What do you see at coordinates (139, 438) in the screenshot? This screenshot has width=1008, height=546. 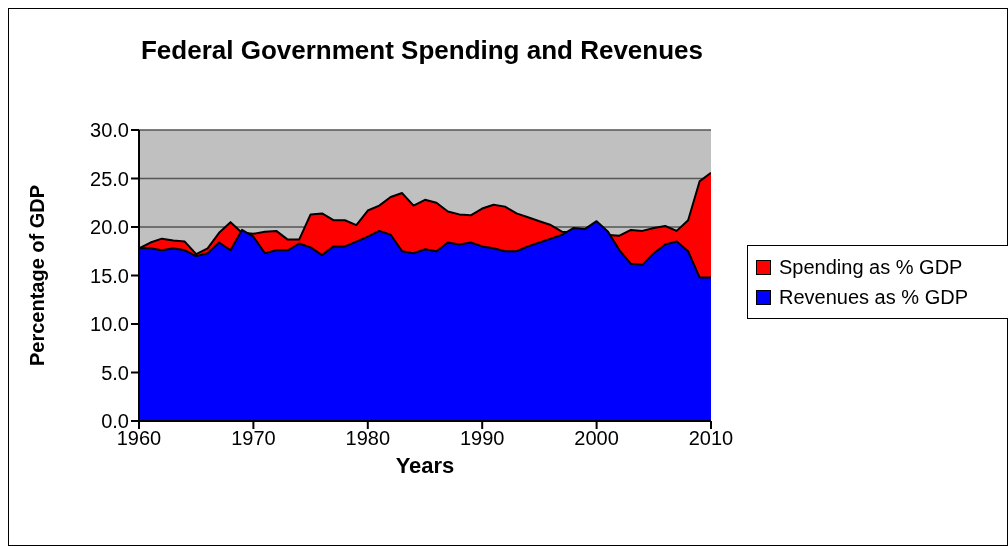 I see `x-tick-label: 1960` at bounding box center [139, 438].